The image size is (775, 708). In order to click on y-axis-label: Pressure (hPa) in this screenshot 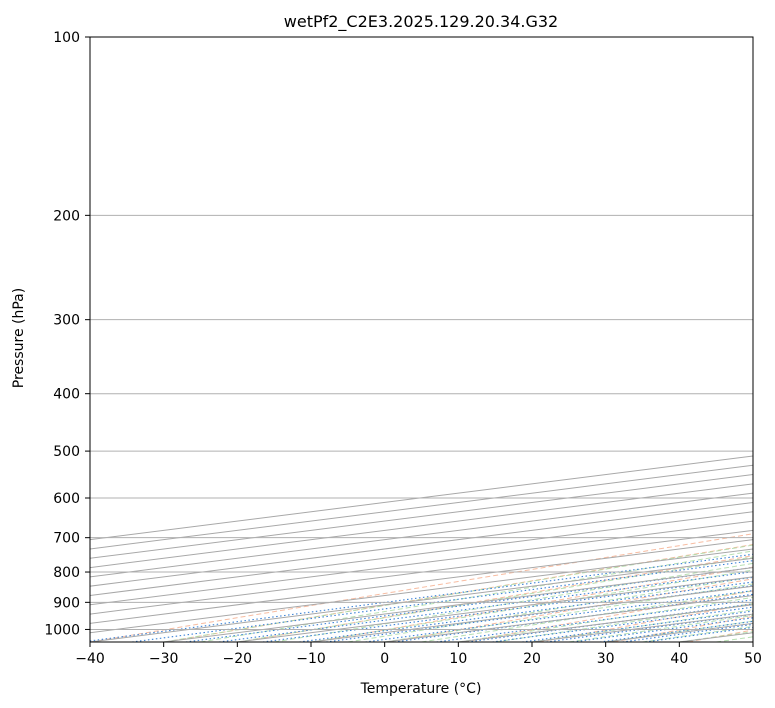, I will do `click(19, 338)`.